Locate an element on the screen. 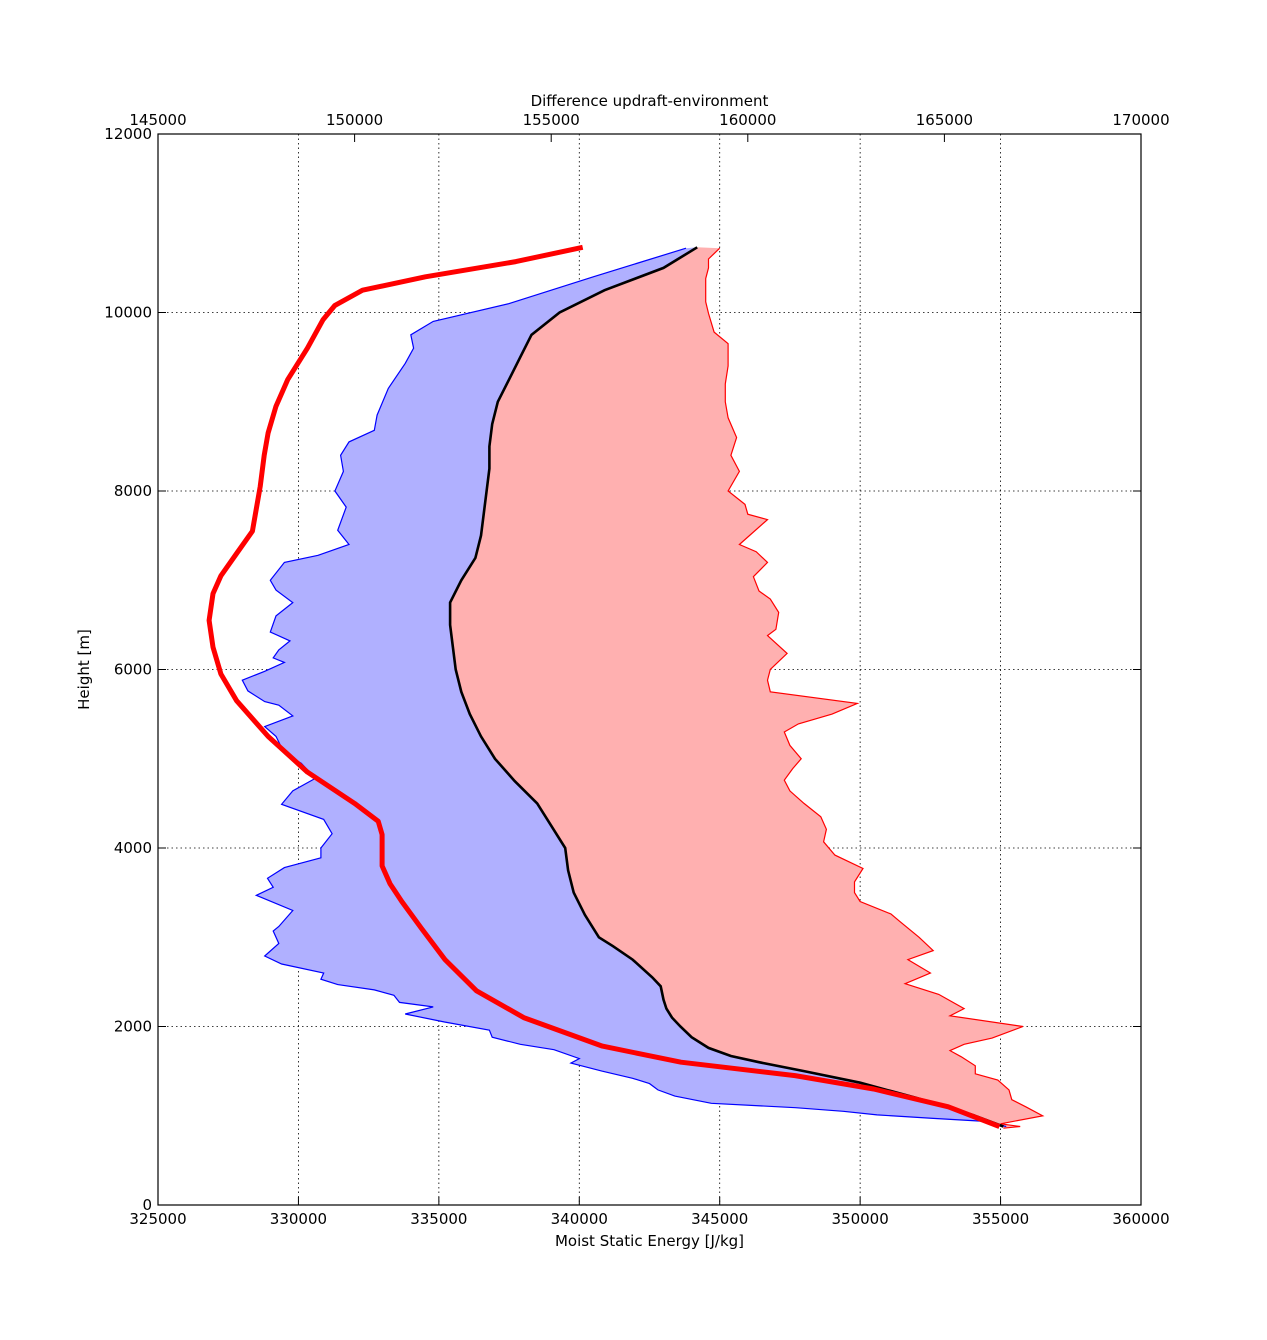 Image resolution: width=1267 pixels, height=1340 pixels. x-tick-label: 345000 is located at coordinates (719, 1219).